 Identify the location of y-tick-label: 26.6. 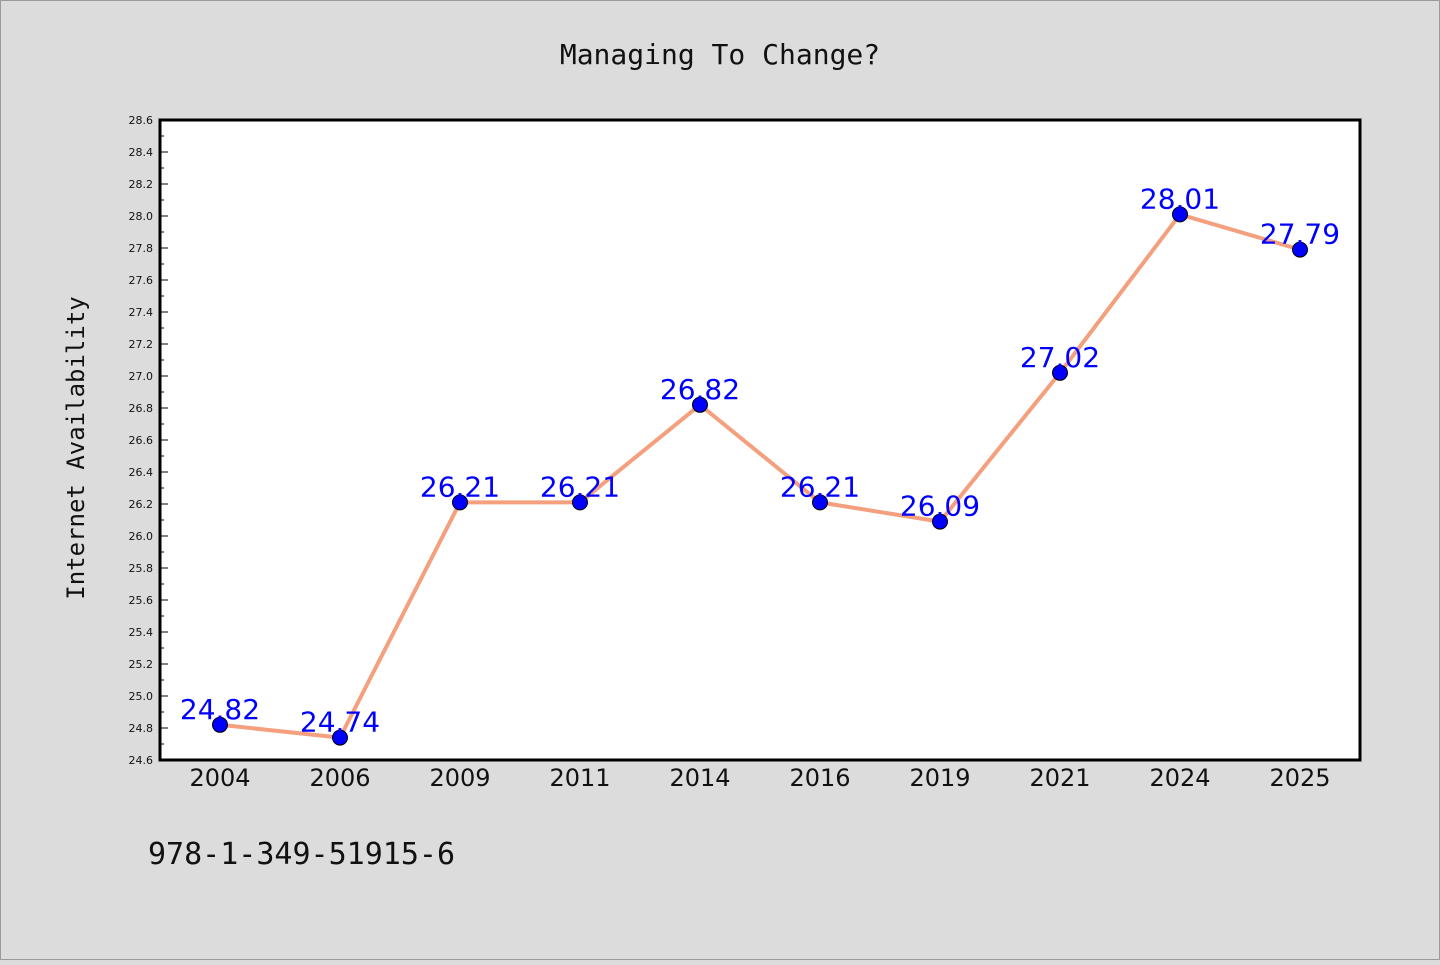
(141, 440).